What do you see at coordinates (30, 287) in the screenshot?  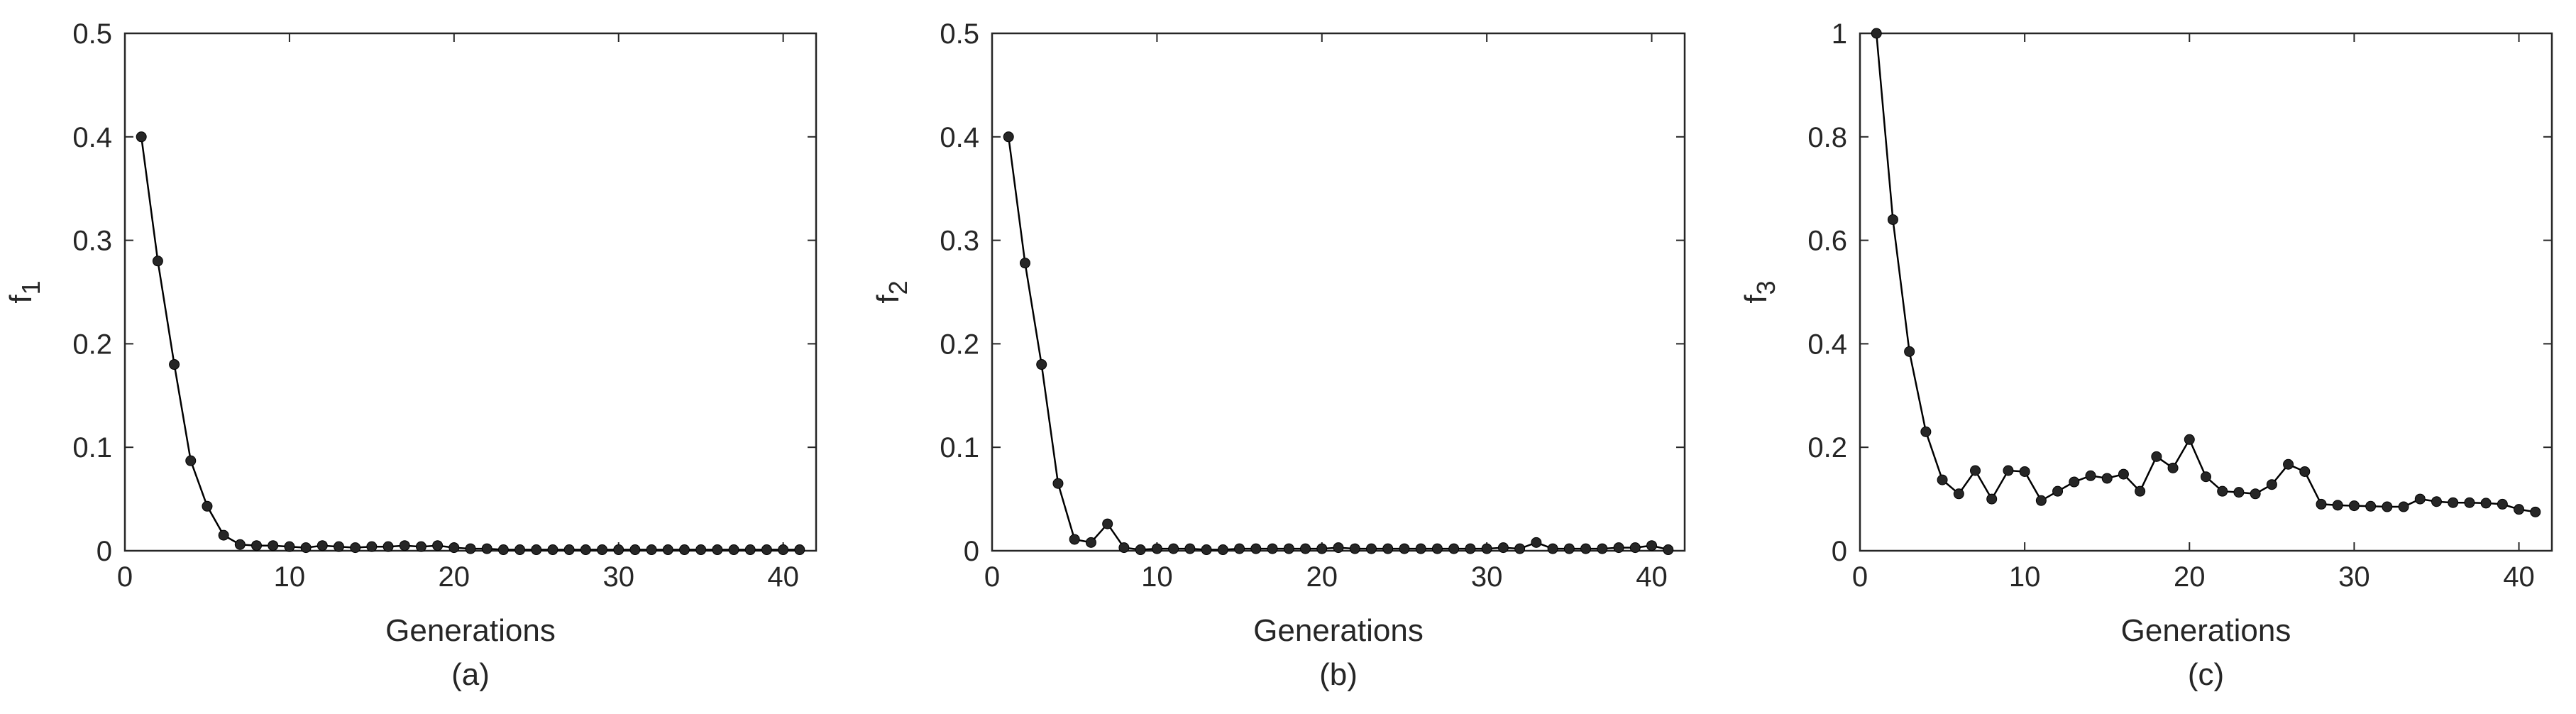 I see `y-axis-label-subscript: 1` at bounding box center [30, 287].